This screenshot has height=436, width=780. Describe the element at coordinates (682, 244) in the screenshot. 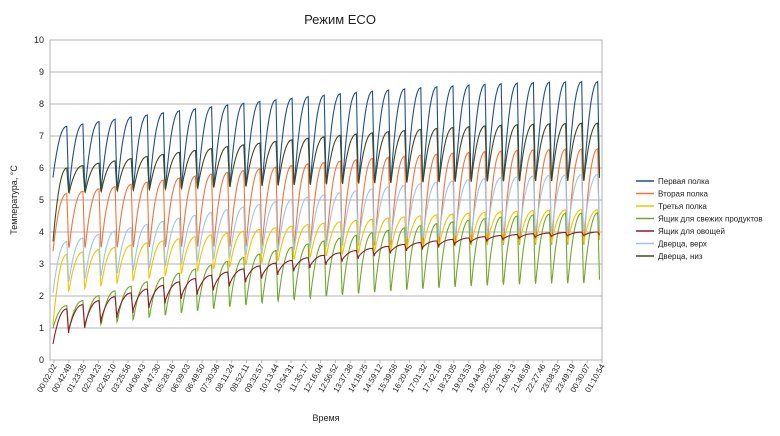

I see `legend-label: Дверца, верх` at that location.